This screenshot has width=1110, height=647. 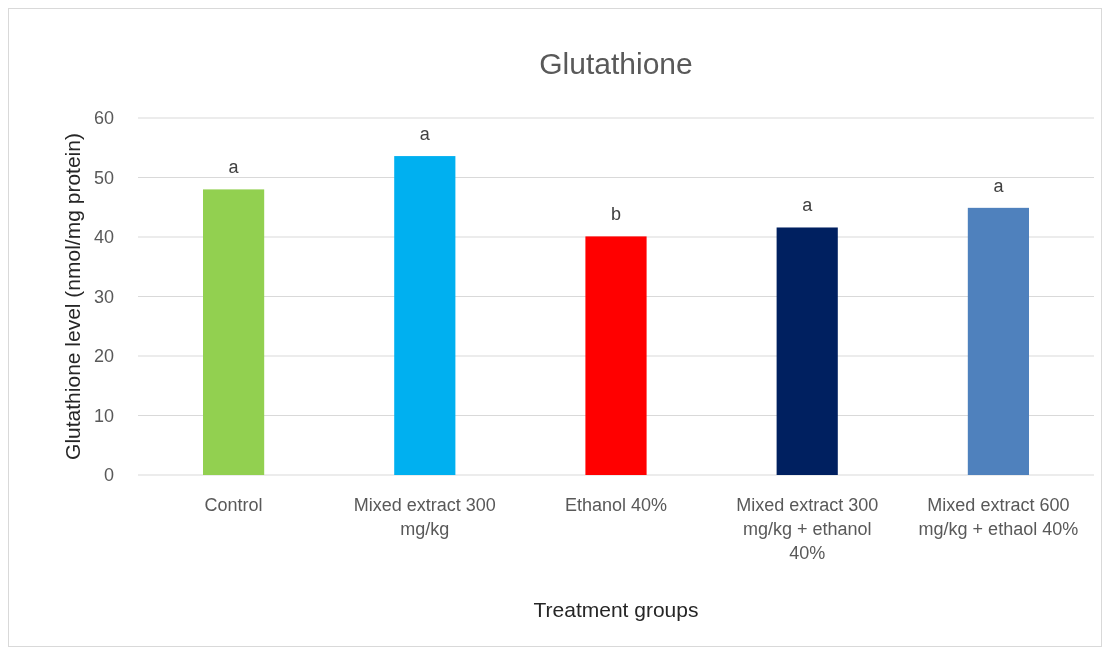 I want to click on x-tick-label: Ethanol 40%, so click(x=616, y=505).